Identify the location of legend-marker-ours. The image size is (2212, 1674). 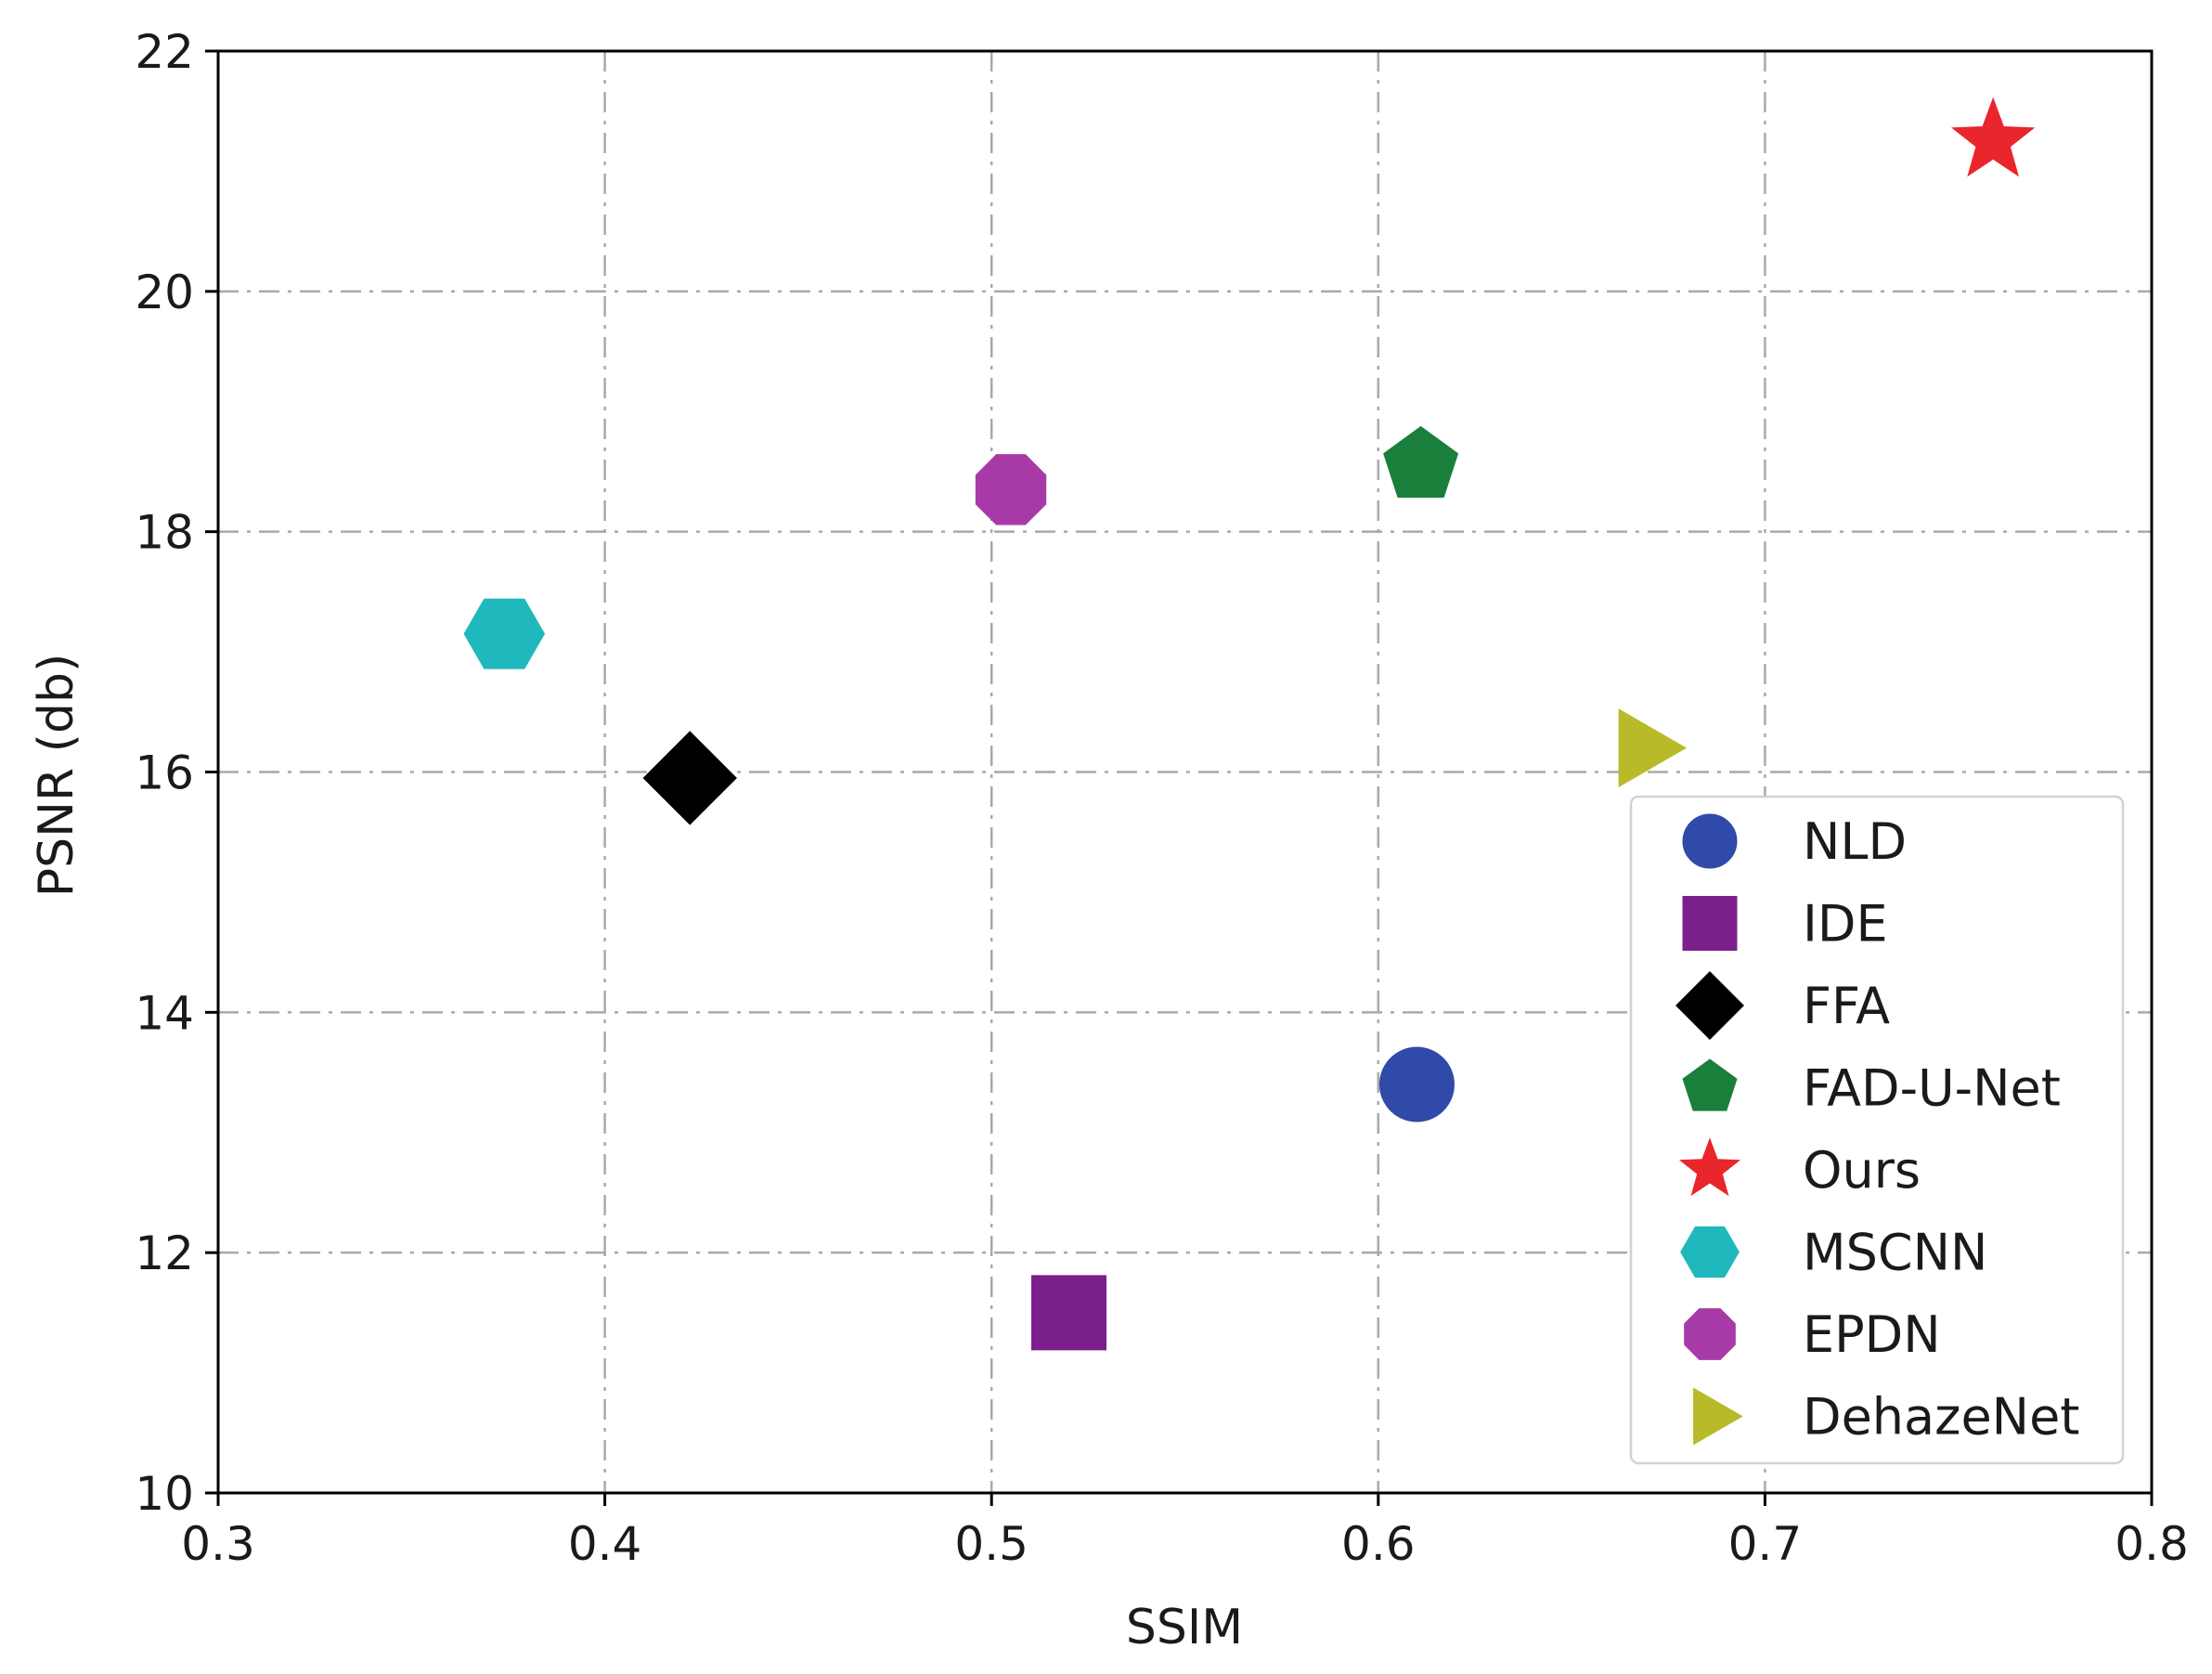
(1709, 1167).